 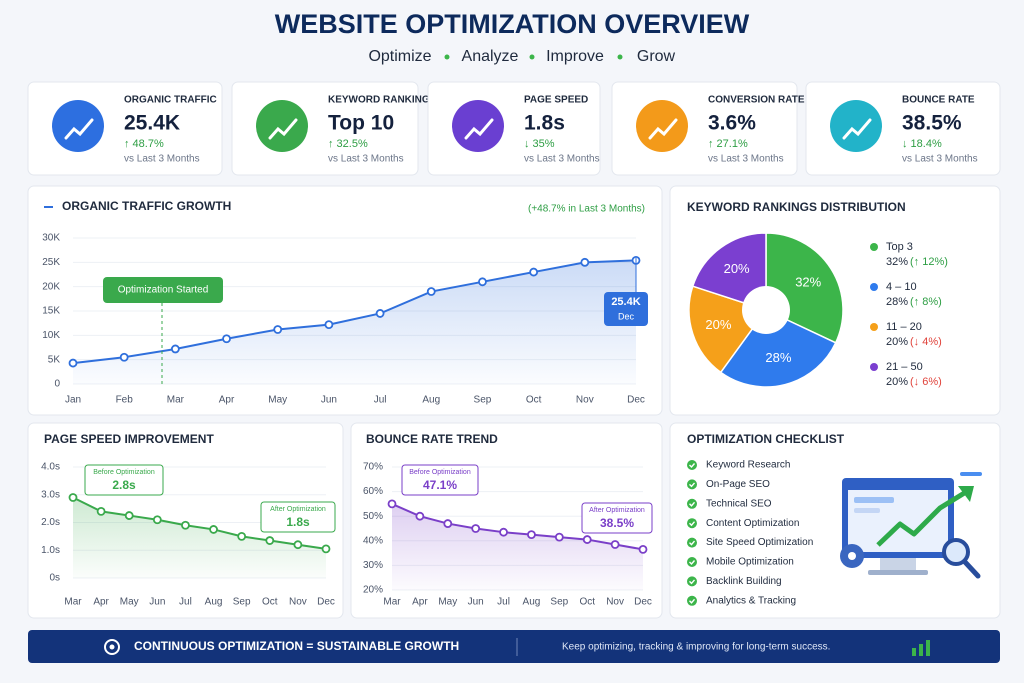 I want to click on slice-label: 28%, so click(x=778, y=357).